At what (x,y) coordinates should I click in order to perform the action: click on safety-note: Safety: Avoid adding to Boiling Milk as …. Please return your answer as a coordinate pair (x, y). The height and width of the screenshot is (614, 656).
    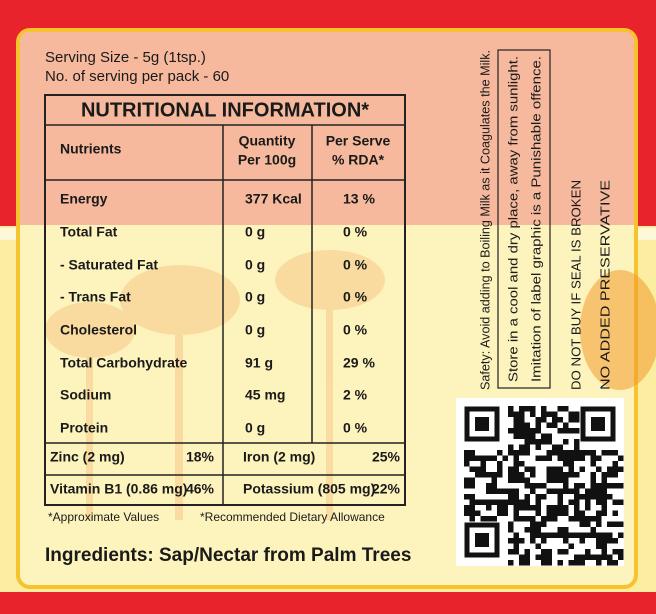
    Looking at the image, I should click on (484, 220).